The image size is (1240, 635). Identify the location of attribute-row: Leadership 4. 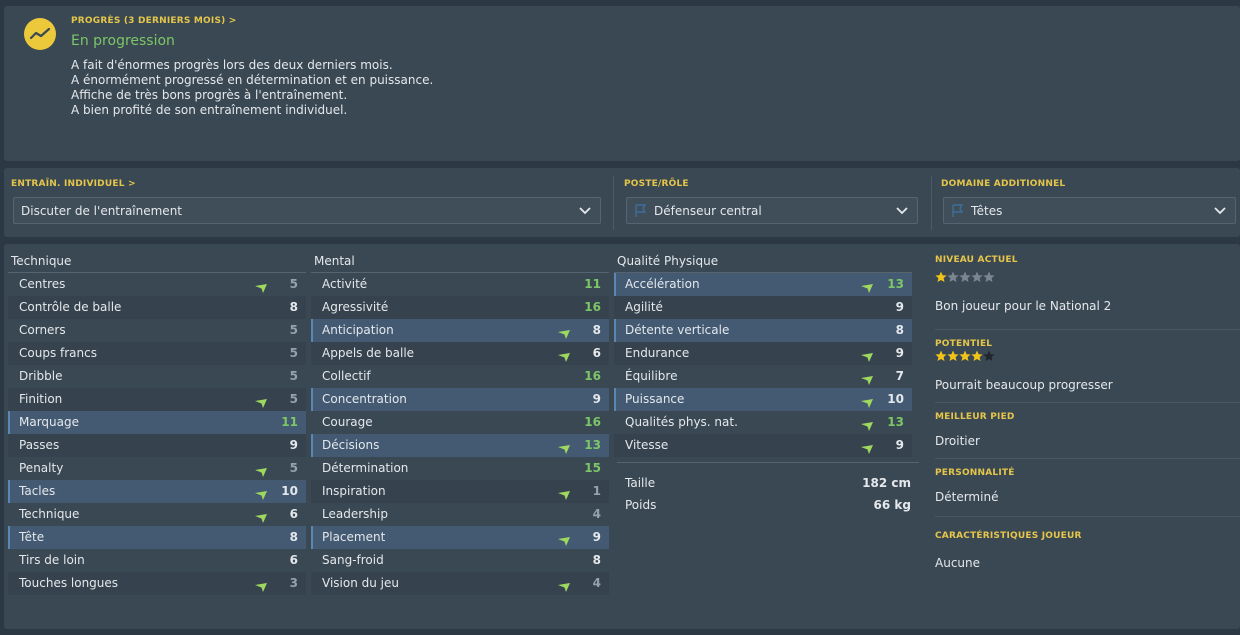
(460, 514).